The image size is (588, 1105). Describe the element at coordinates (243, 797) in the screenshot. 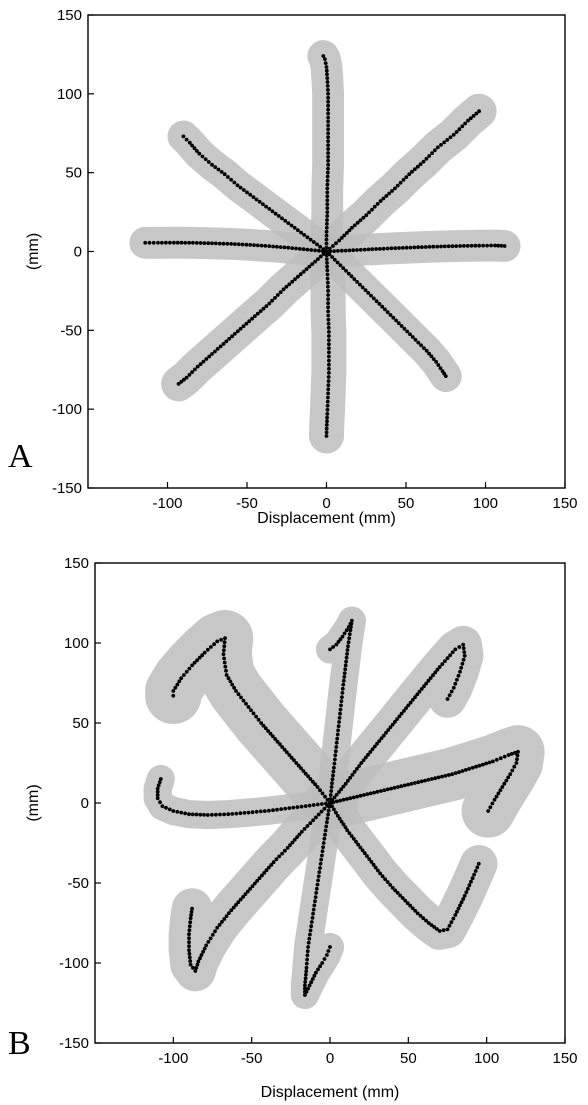

I see `trajectory-series` at that location.